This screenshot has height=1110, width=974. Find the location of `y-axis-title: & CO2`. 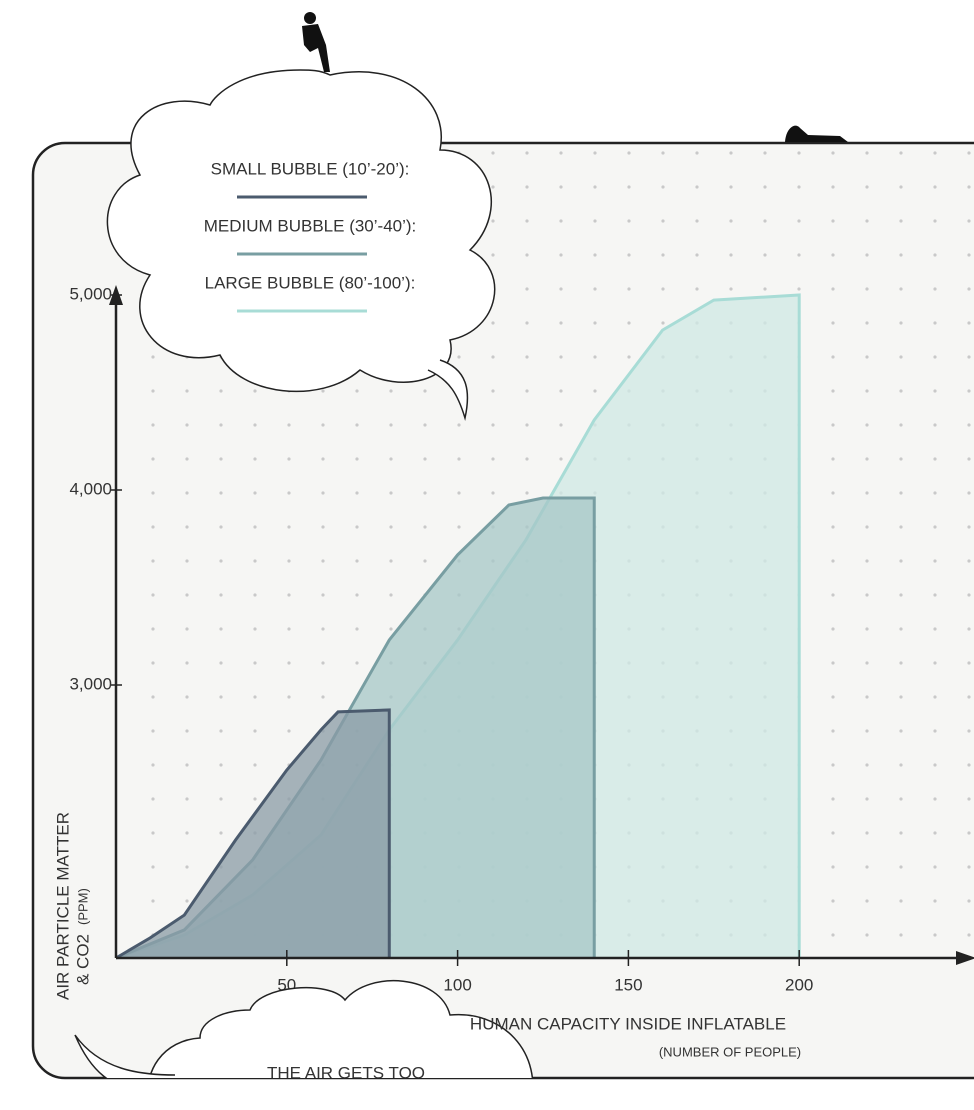

y-axis-title: & CO2 is located at coordinates (82, 959).